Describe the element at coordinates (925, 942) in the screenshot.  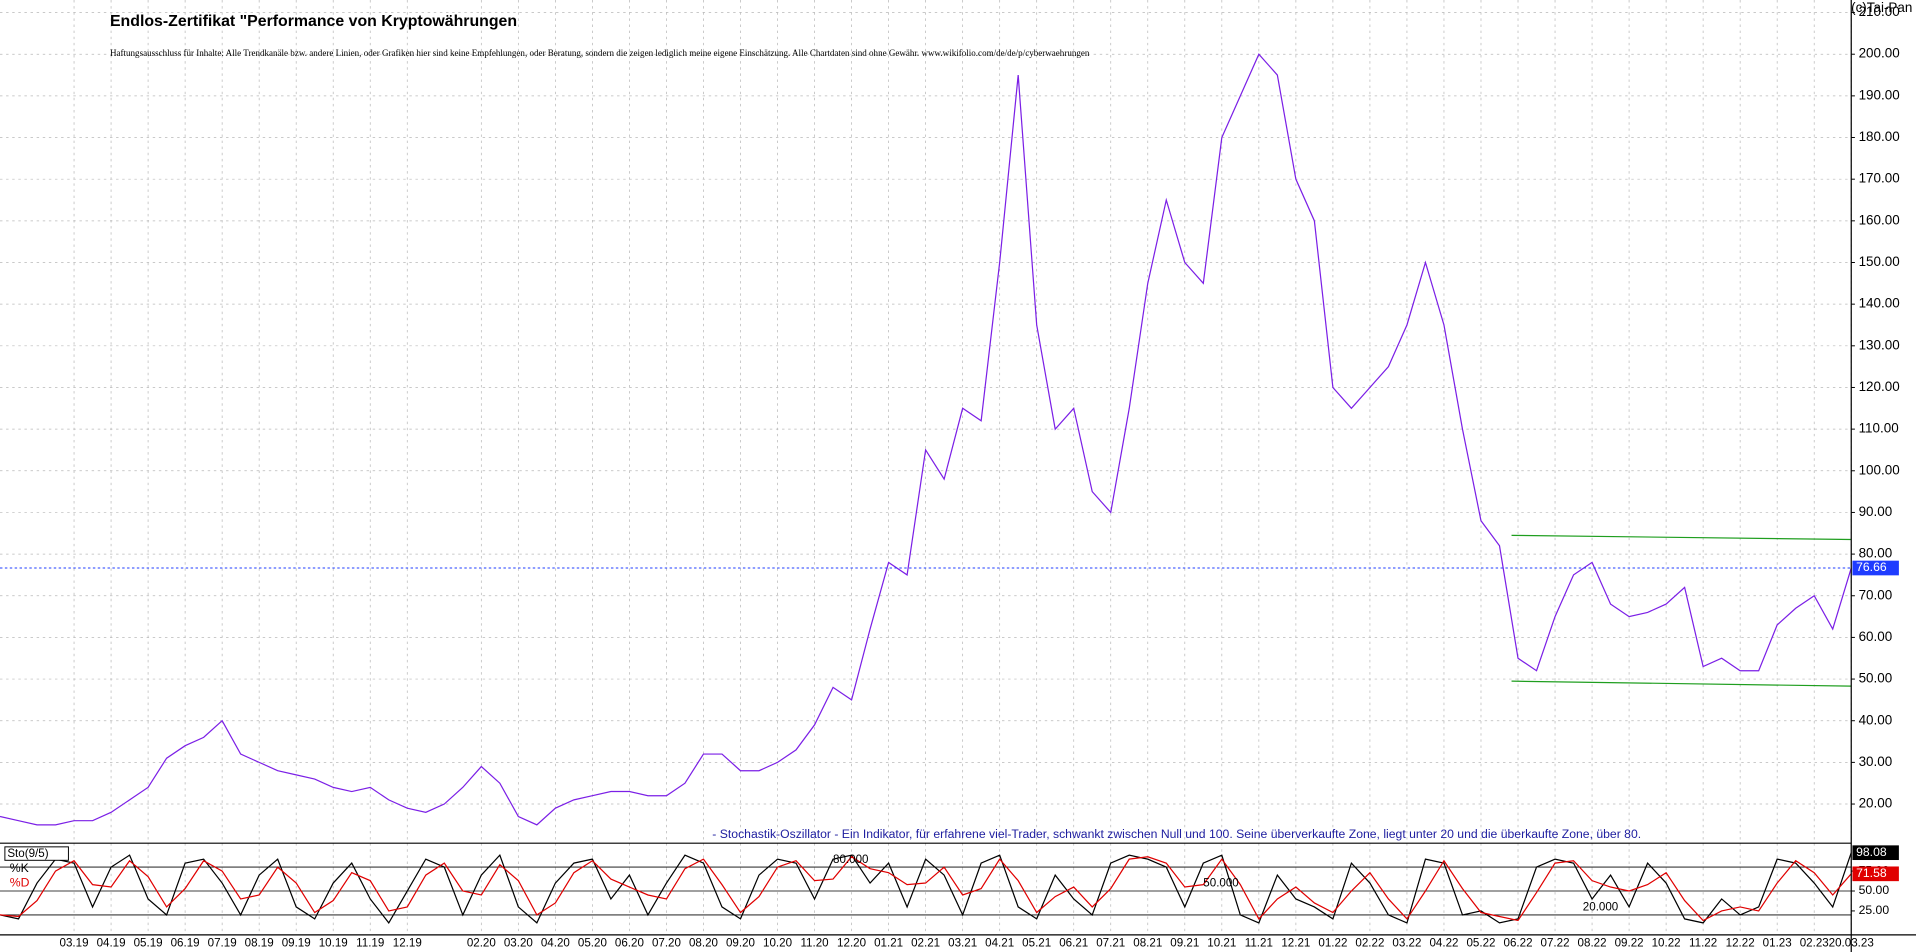
I see `x-tick-label: 02.21` at that location.